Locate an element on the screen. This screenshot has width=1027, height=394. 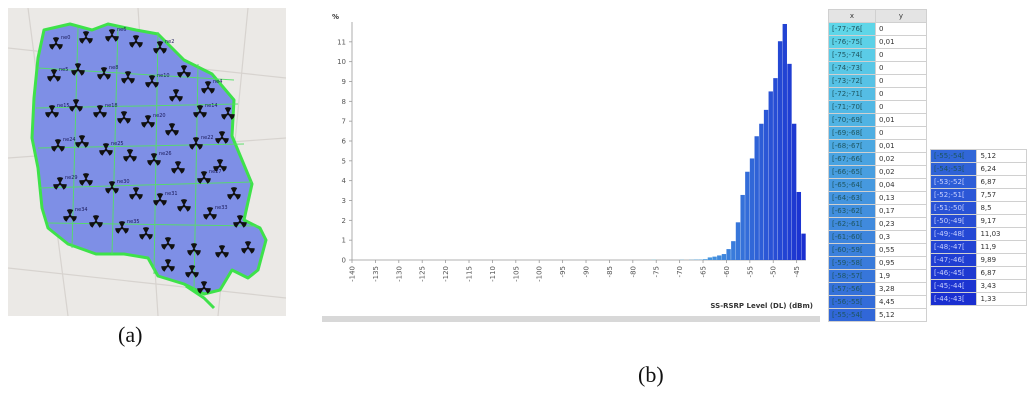
table-row: [-74;-73[0 is located at coordinates (877, 68).